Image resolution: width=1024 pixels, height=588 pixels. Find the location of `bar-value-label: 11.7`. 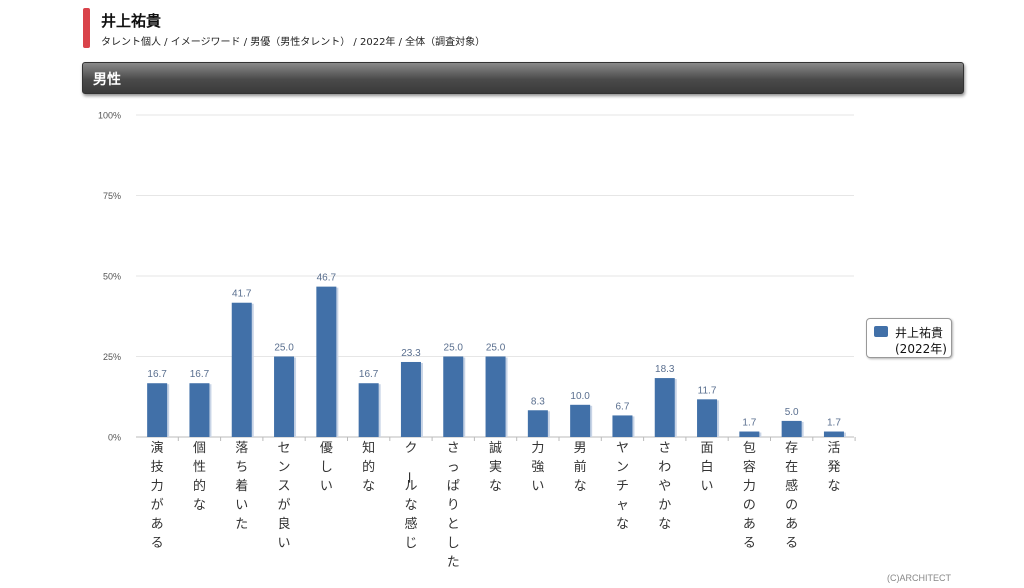

bar-value-label: 11.7 is located at coordinates (707, 390).